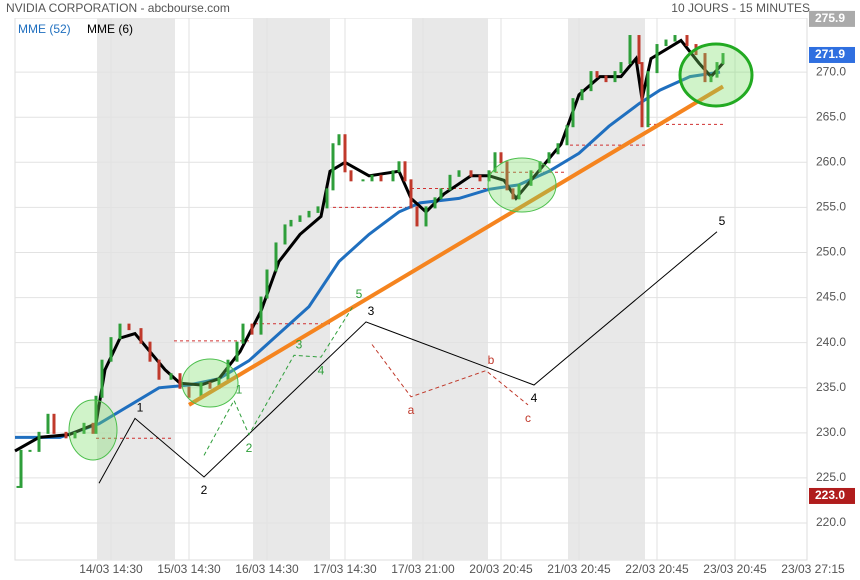 This screenshot has width=860, height=580. I want to click on price-tag-label: 223.0, so click(830, 495).